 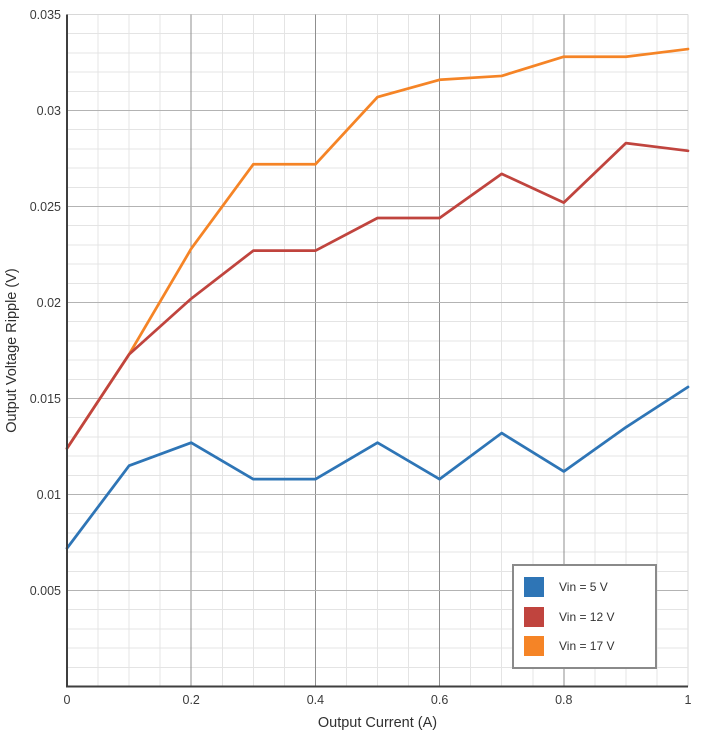 I want to click on legend-label-vin-5v: Vin = 5 V, so click(x=583, y=587).